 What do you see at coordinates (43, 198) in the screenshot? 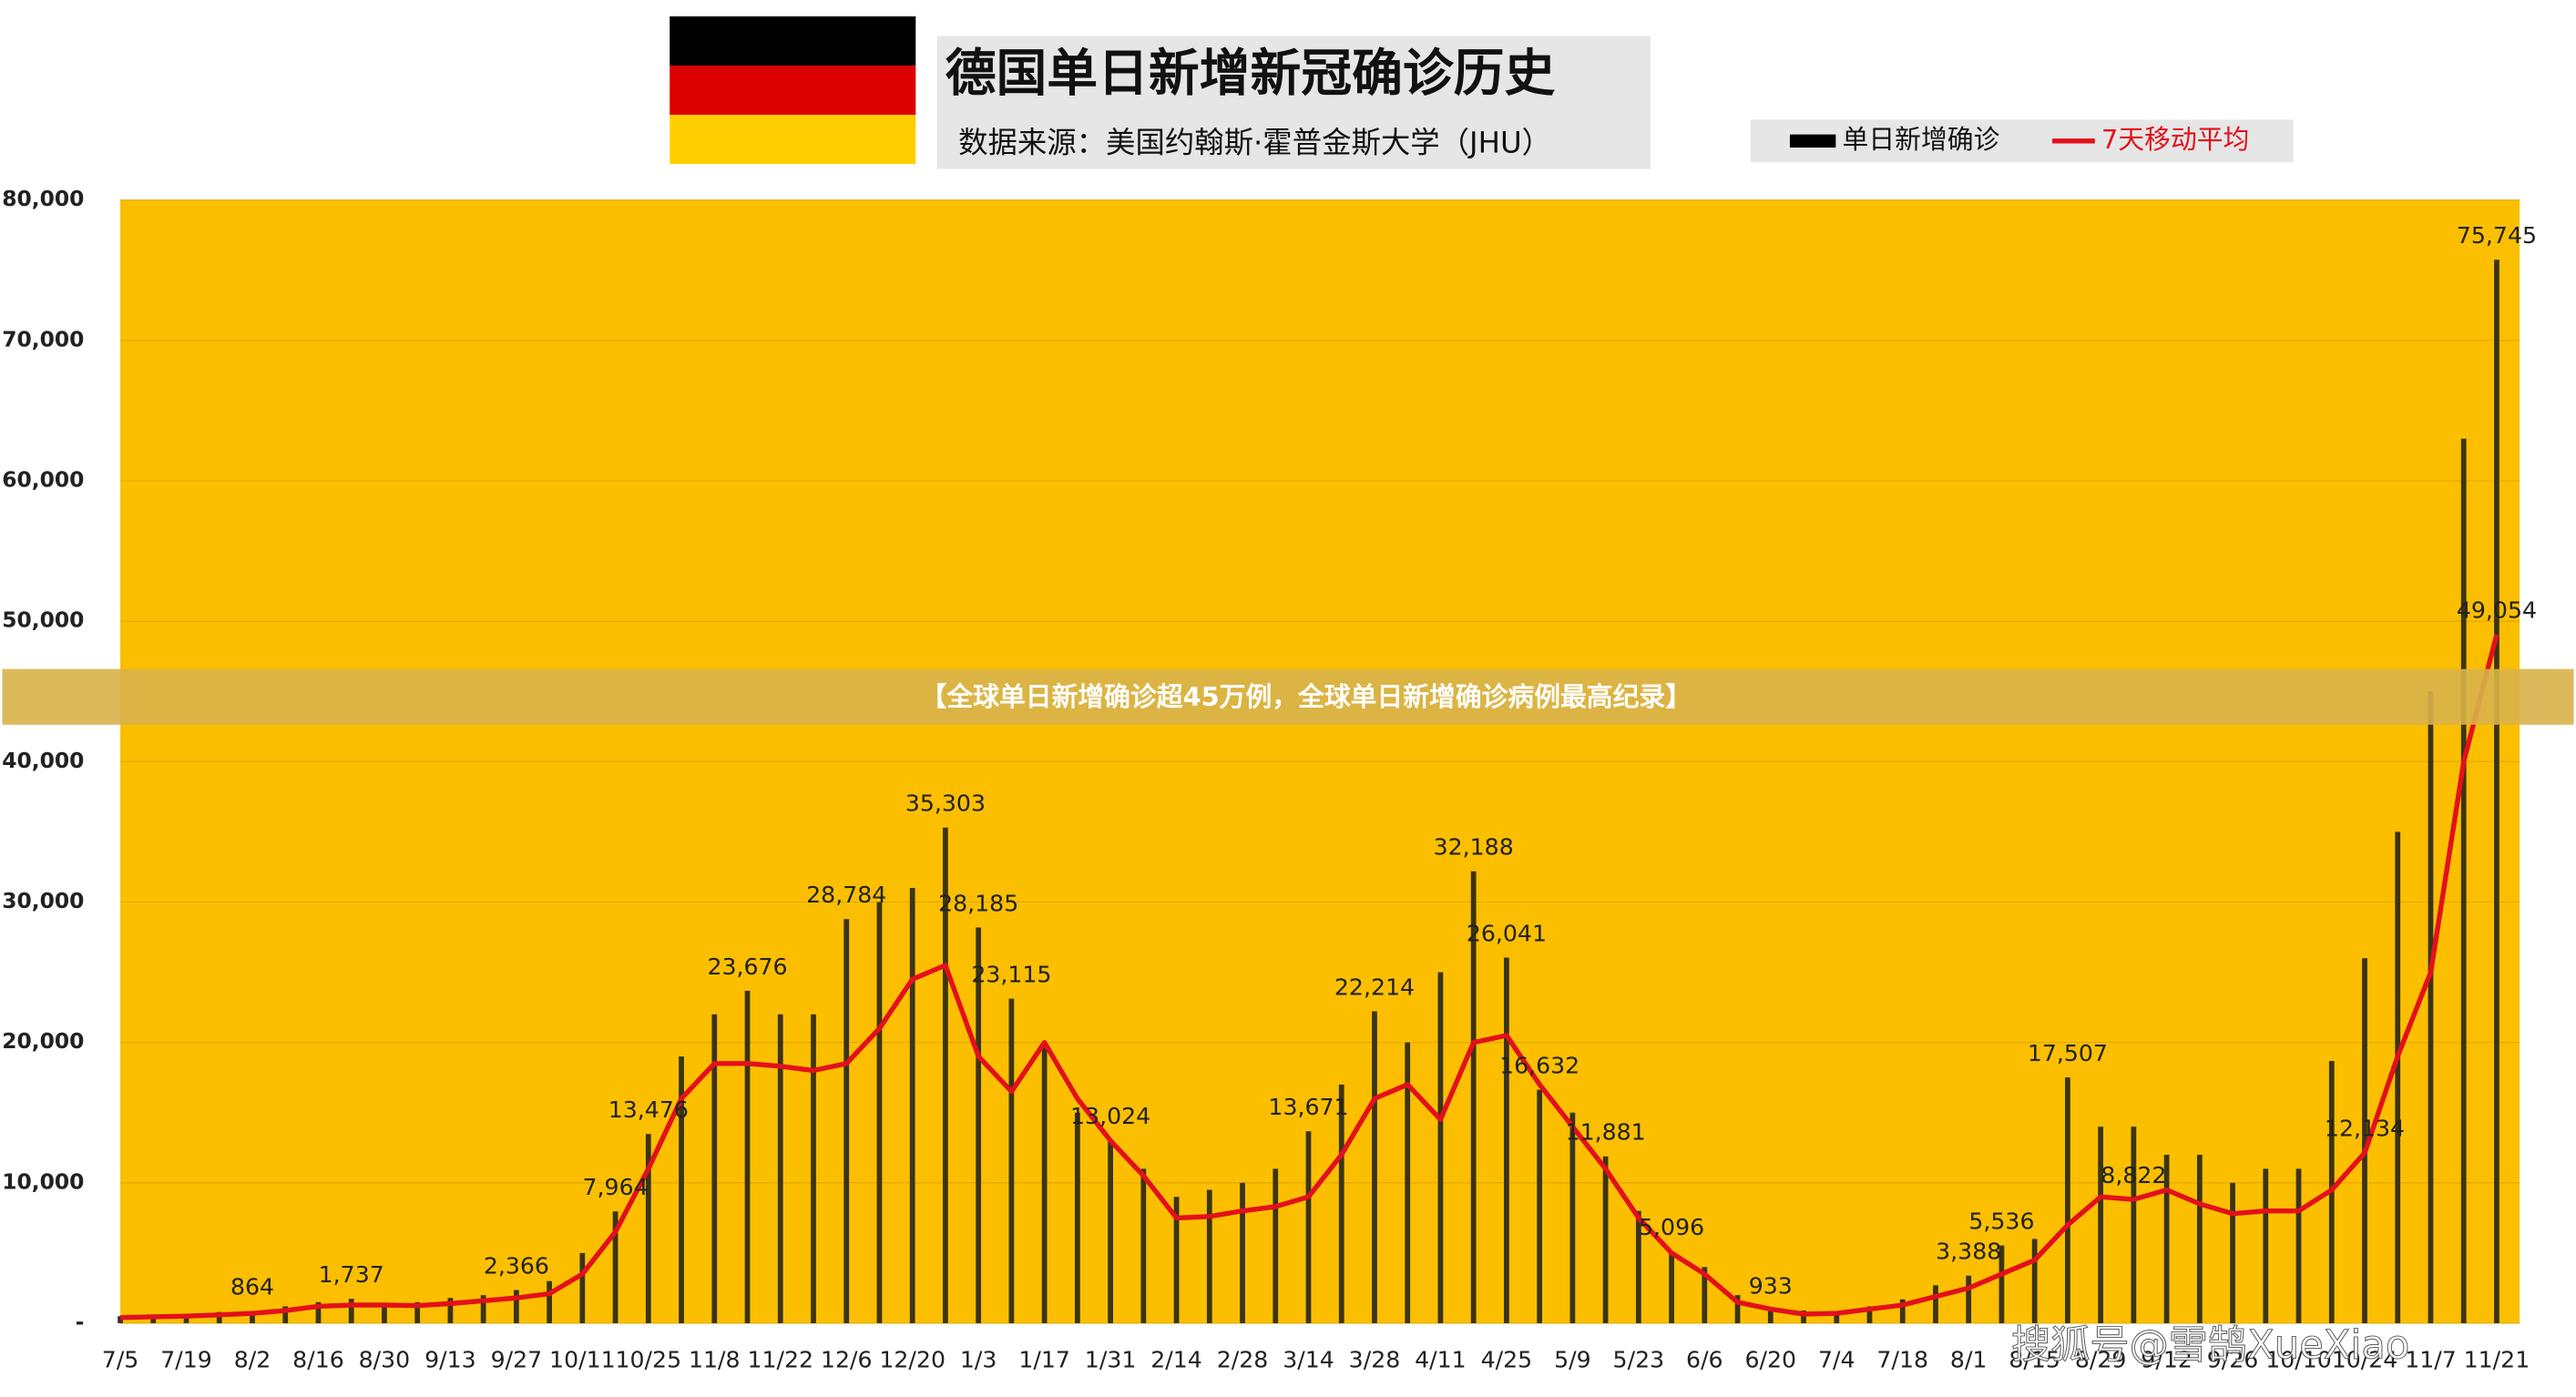
I see `y-tick-label: 80,000` at bounding box center [43, 198].